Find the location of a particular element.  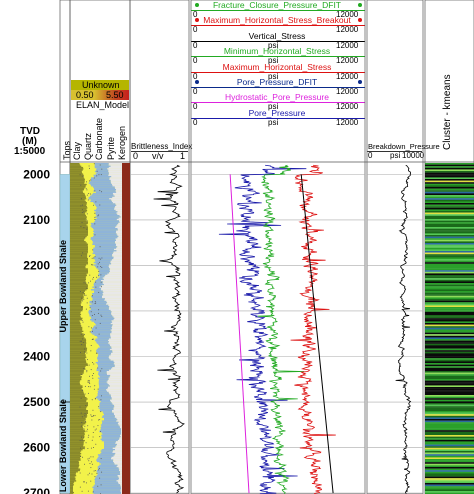

stress-curve-min: 0 is located at coordinates (195, 122).